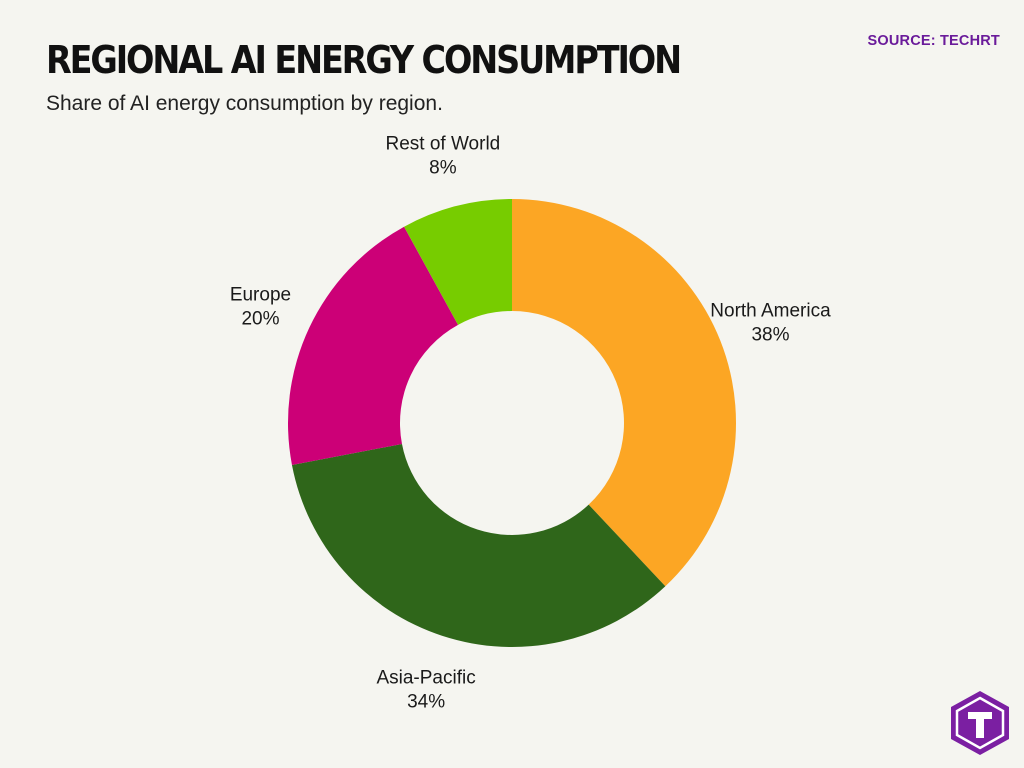  What do you see at coordinates (443, 168) in the screenshot?
I see `slice-value-rest-of-world: 8%` at bounding box center [443, 168].